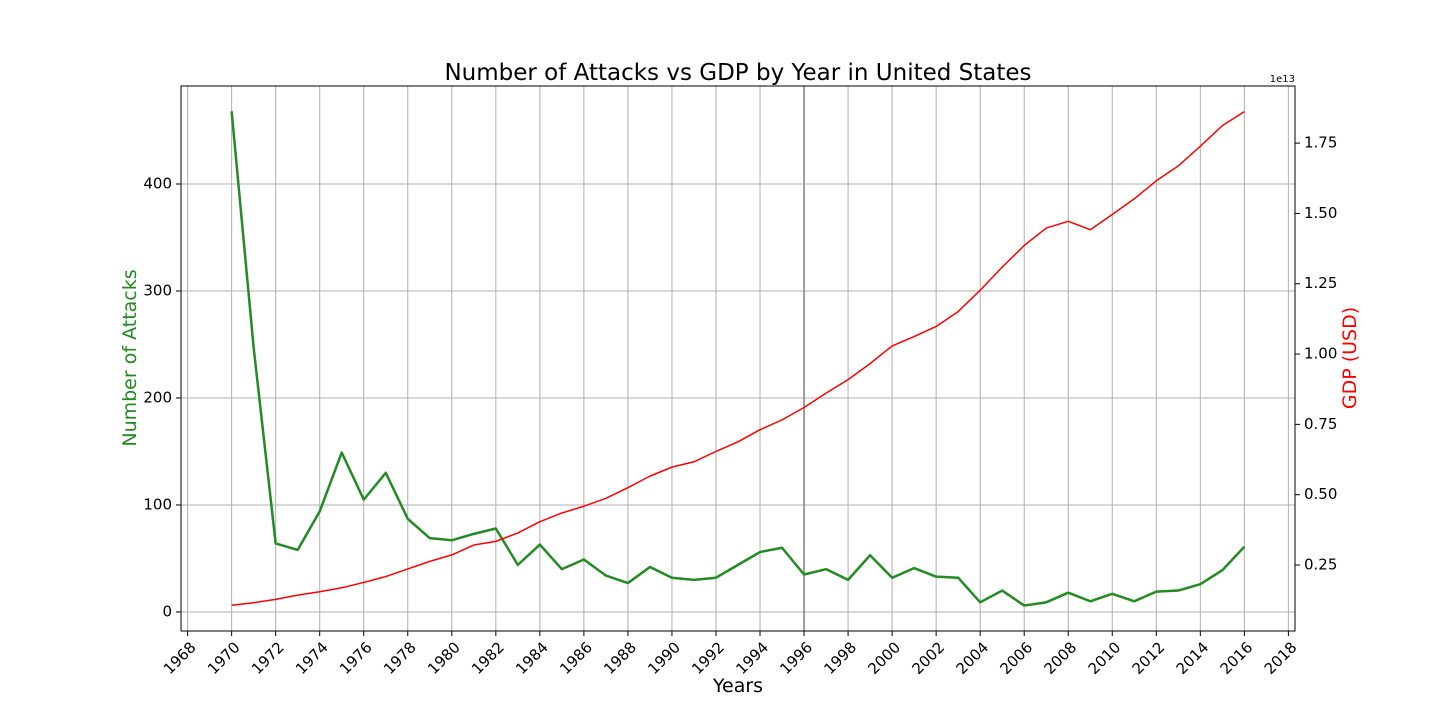 Image resolution: width=1440 pixels, height=720 pixels. Describe the element at coordinates (400, 658) in the screenshot. I see `x-tick-label: 1978` at that location.